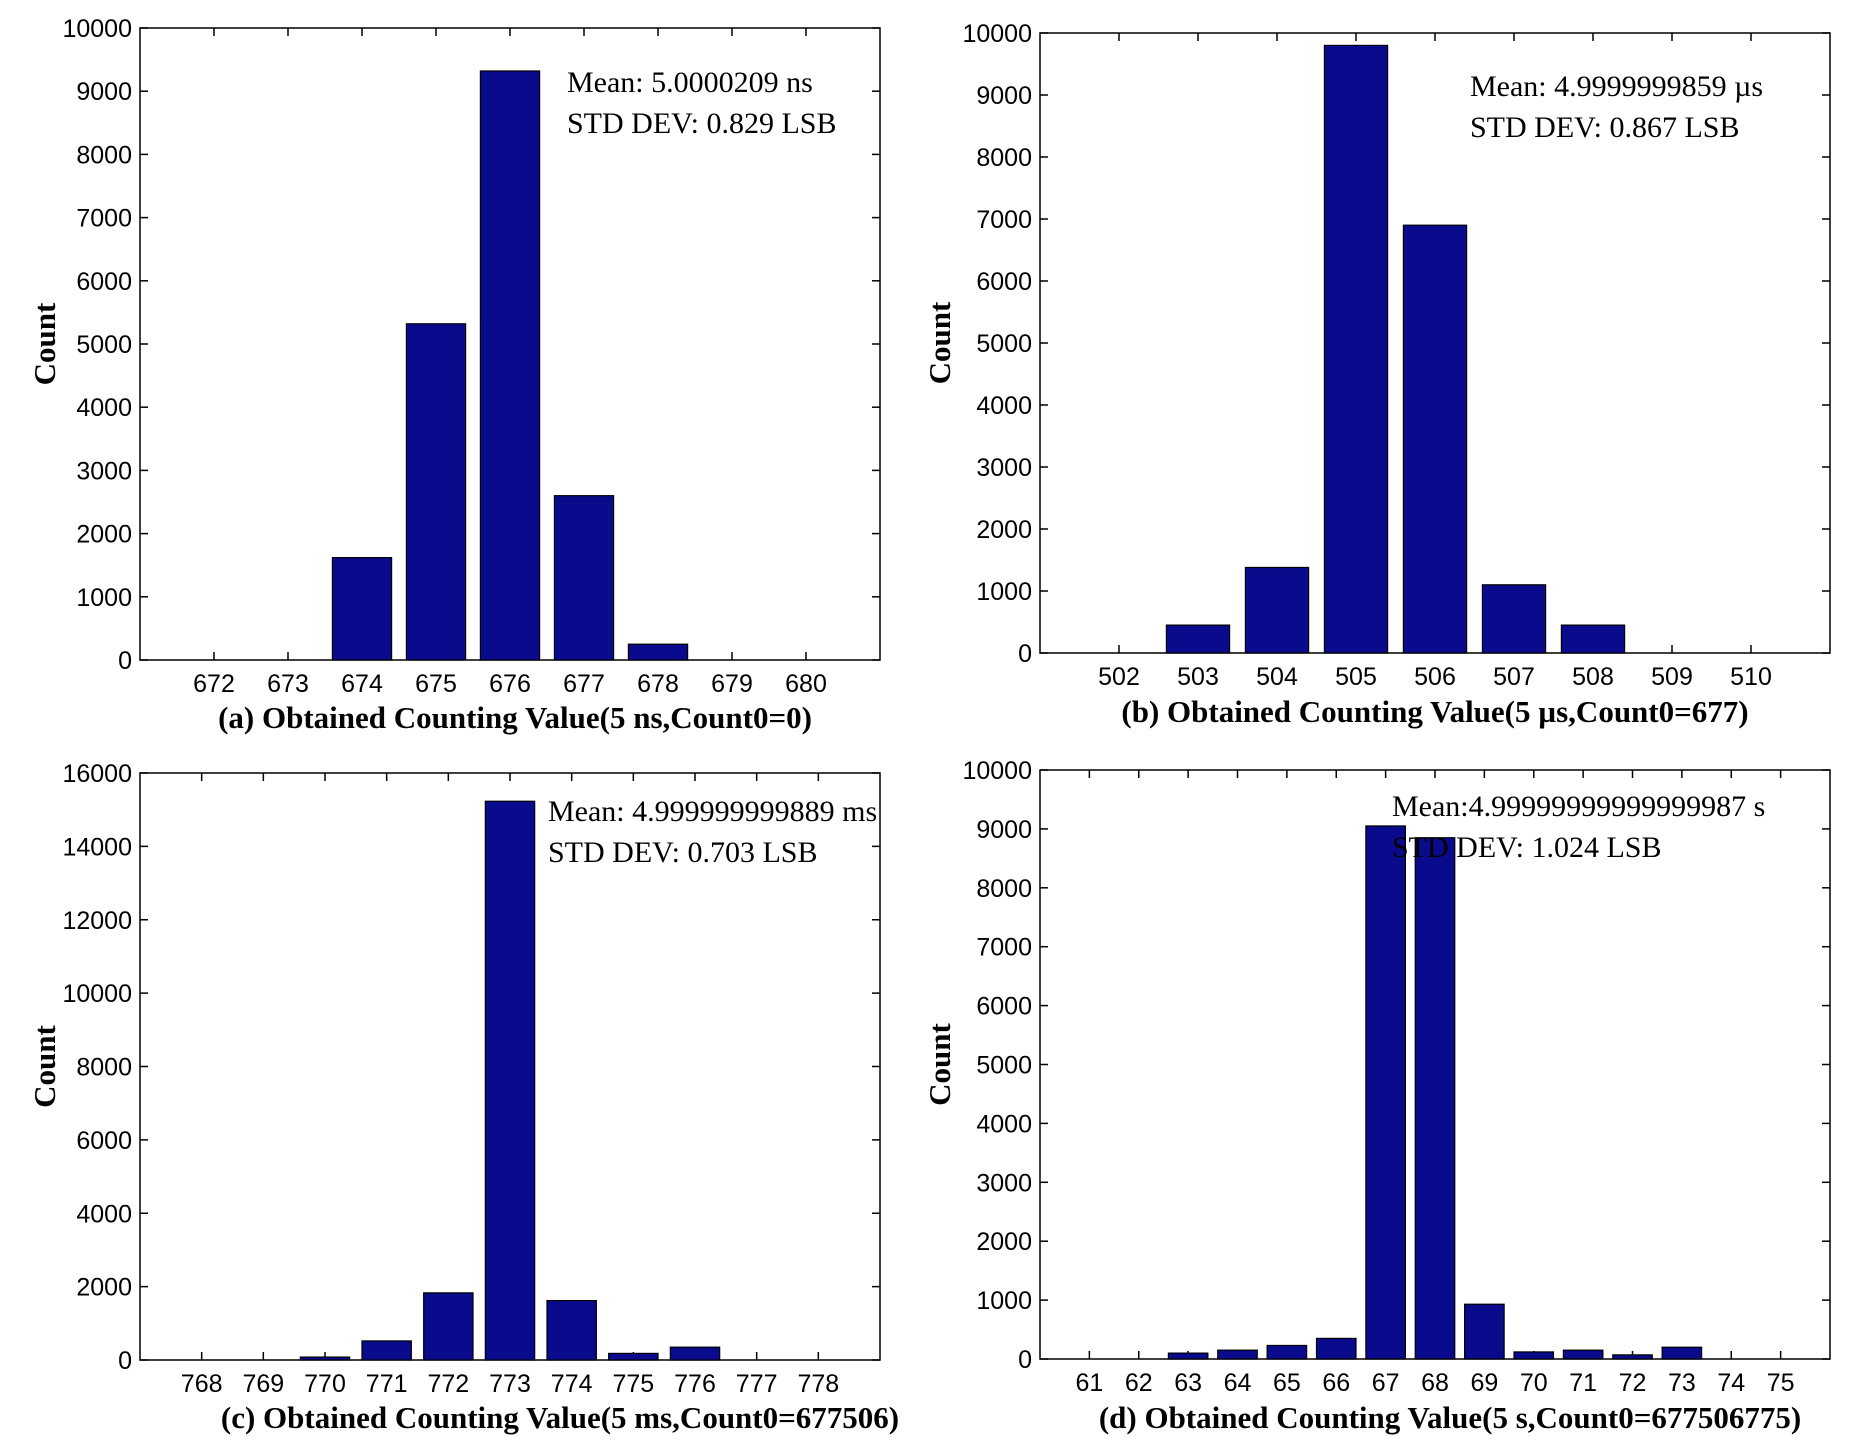 This screenshot has width=1871, height=1449. What do you see at coordinates (1336, 1383) in the screenshot?
I see `x-tick-label: 66` at bounding box center [1336, 1383].